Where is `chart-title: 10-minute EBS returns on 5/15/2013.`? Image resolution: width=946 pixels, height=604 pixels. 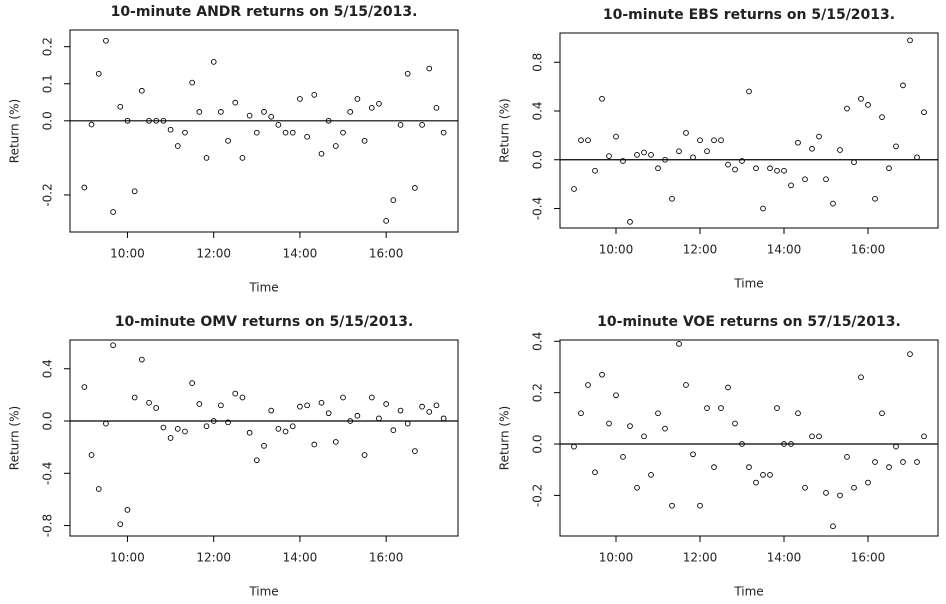
chart-title: 10-minute EBS returns on 5/15/2013. is located at coordinates (749, 15).